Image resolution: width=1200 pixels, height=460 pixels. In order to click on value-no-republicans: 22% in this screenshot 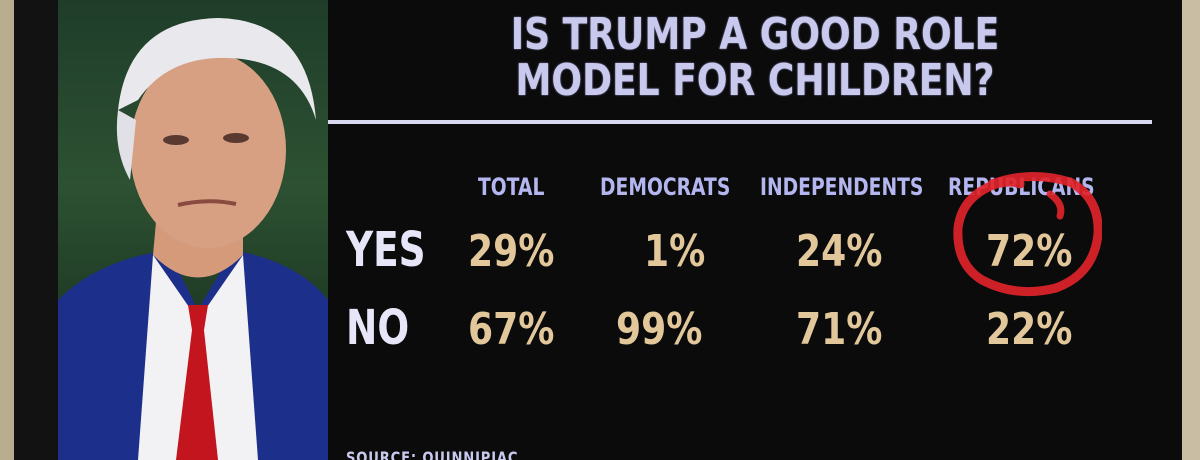, I will do `click(1029, 329)`.